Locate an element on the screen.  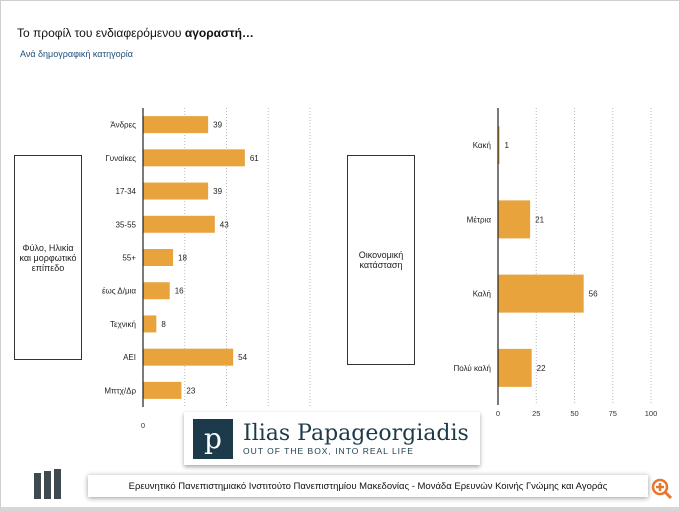
logo-mark-icon: p is located at coordinates (213, 438).